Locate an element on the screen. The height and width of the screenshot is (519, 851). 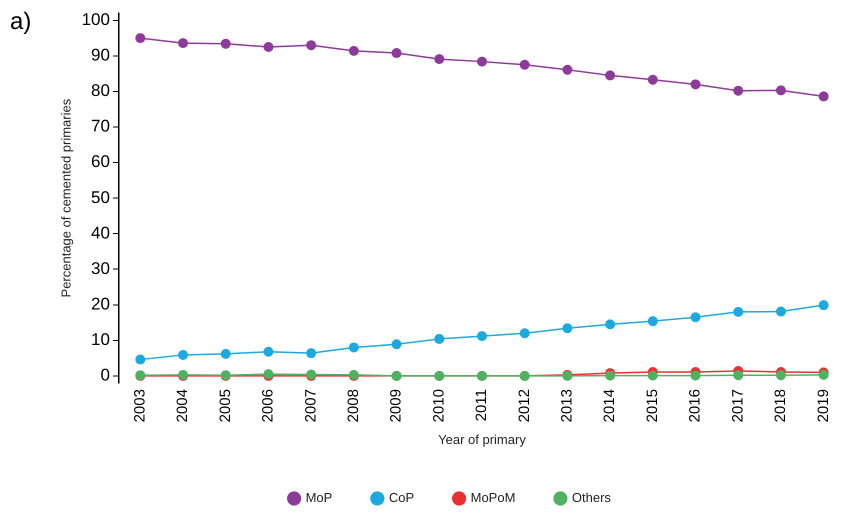
y-tick-label: 30 is located at coordinates (100, 268).